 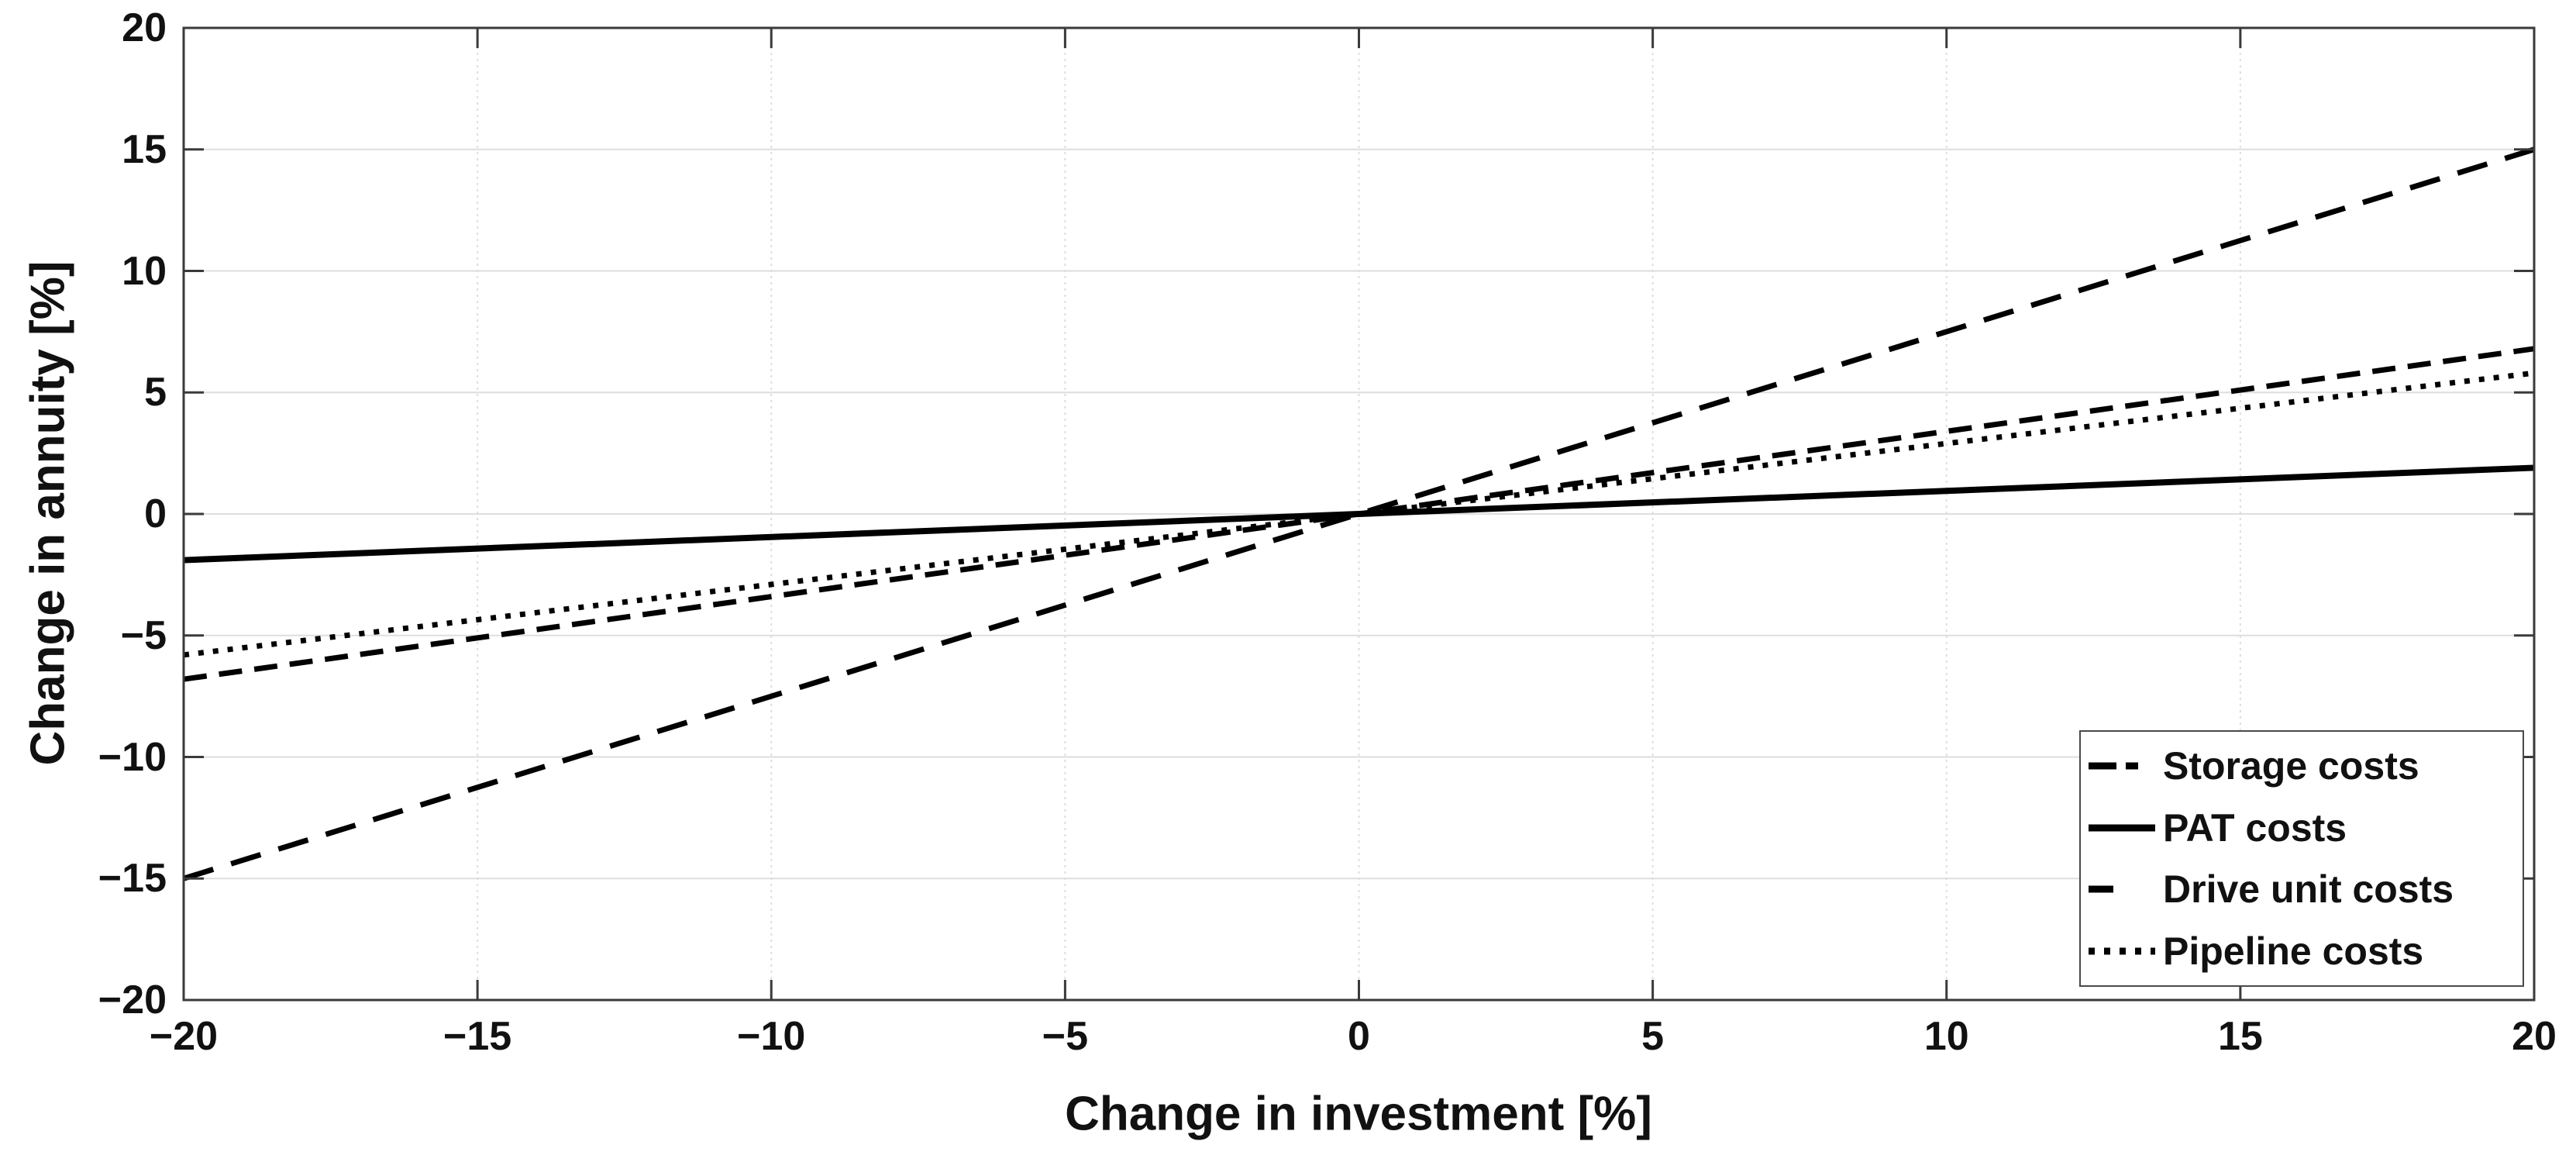 I want to click on y-axis-title: Change in annuity [%], so click(x=48, y=513).